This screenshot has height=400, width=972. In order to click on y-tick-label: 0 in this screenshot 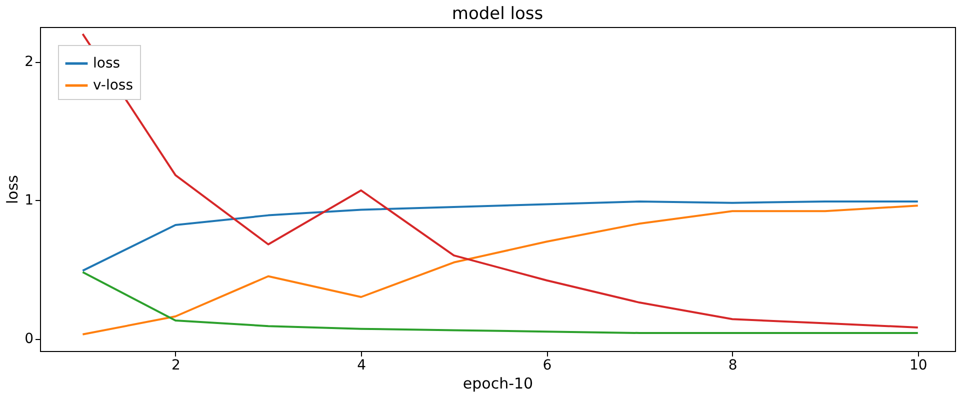, I will do `click(29, 339)`.